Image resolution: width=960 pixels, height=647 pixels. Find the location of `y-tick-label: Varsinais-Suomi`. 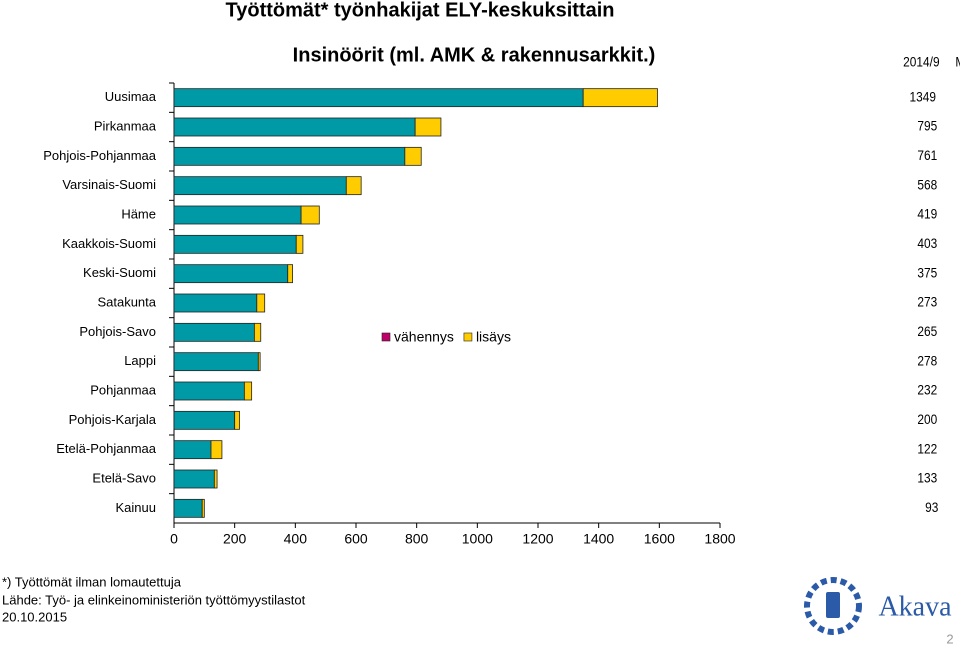

y-tick-label: Varsinais-Suomi is located at coordinates (109, 184).